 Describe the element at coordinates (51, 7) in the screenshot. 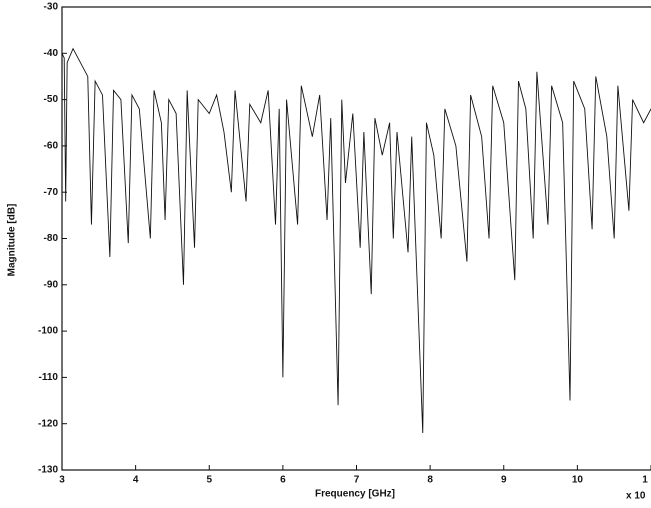

I see `y-tick-label: -30` at that location.